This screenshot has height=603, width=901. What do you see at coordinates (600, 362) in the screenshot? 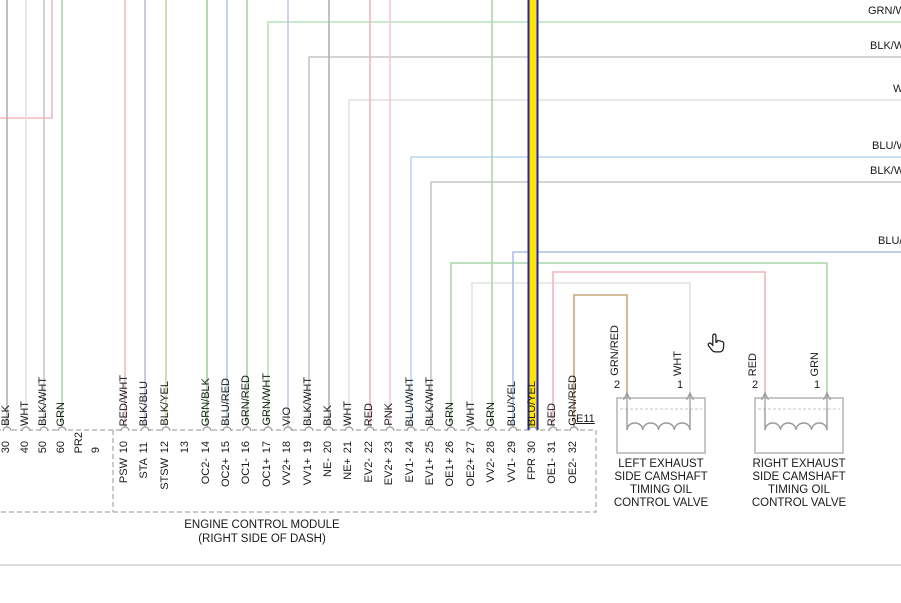
I see `wire-pin-32-grn-red` at bounding box center [600, 362].